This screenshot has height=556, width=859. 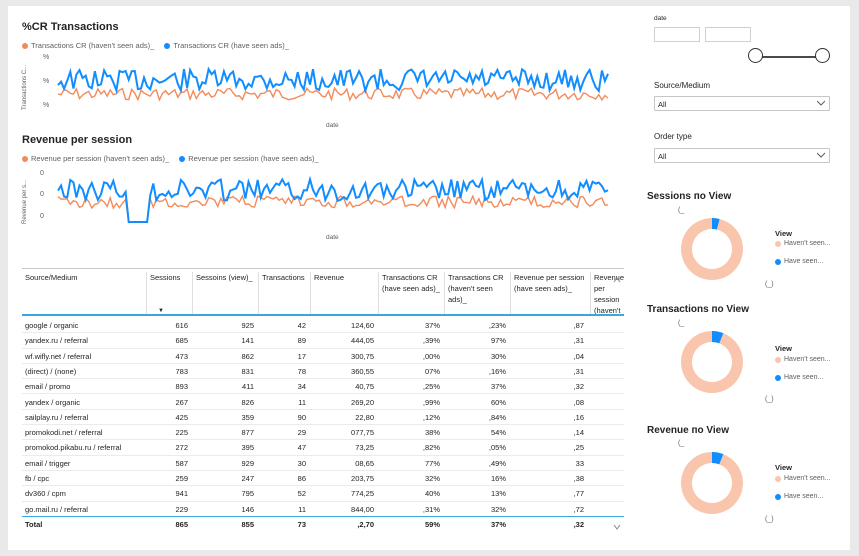 What do you see at coordinates (607, 293) in the screenshot?
I see `col-header-rps-havent: Revenue per session (haven't seen a` at bounding box center [607, 293].